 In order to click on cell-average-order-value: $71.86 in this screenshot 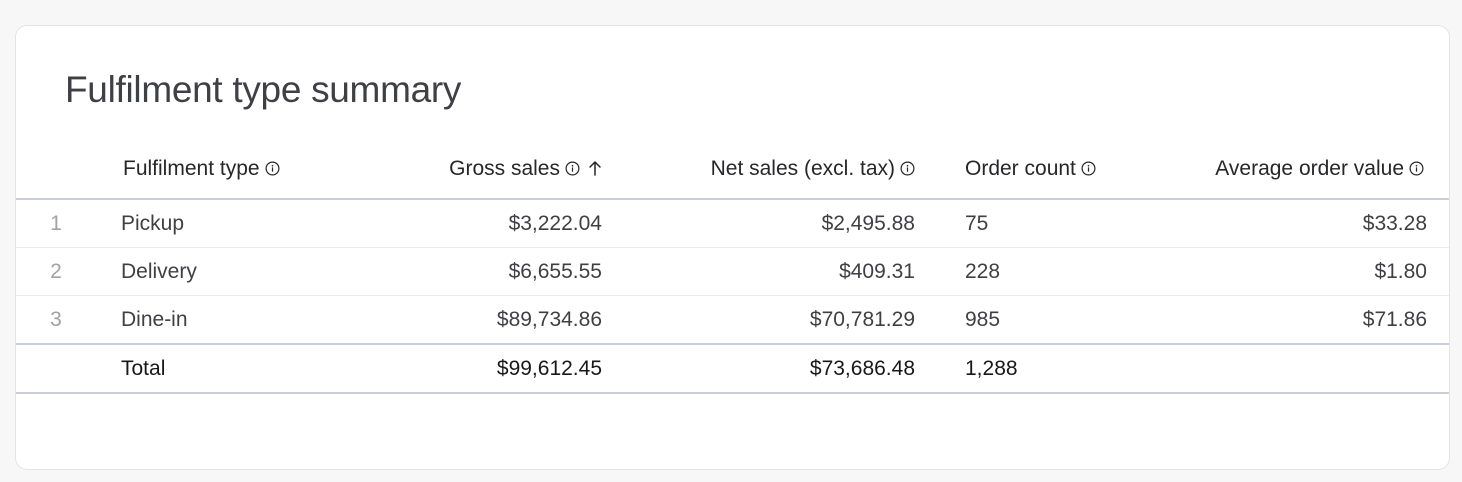, I will do `click(1307, 320)`.